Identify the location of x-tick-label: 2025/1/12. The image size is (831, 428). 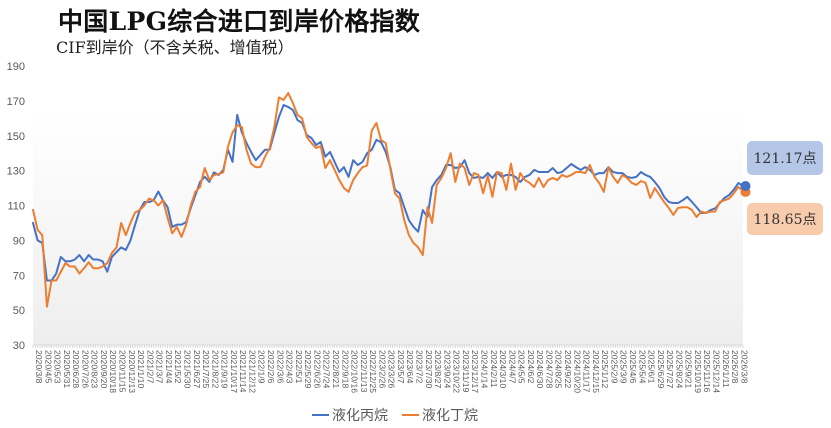
(605, 369).